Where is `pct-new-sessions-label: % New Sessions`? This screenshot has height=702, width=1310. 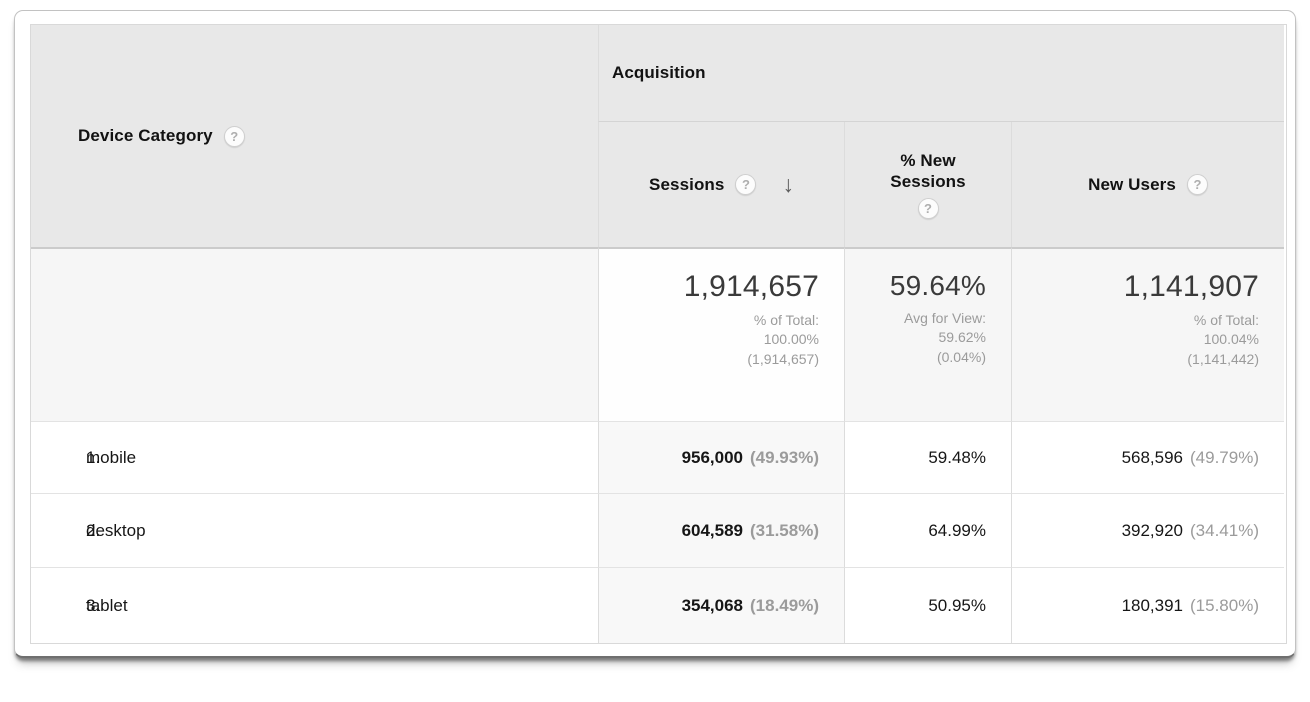 pct-new-sessions-label: % New Sessions is located at coordinates (928, 170).